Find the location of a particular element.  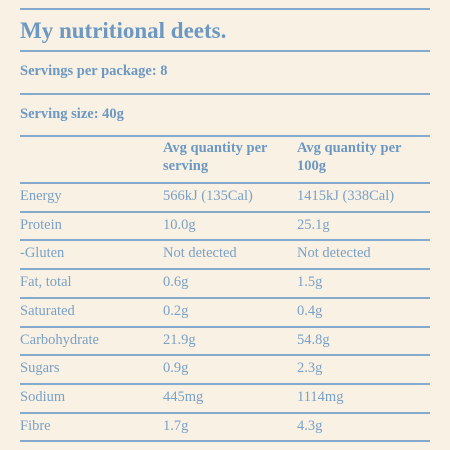

cell: 566kJ (135Cal) is located at coordinates (208, 196).